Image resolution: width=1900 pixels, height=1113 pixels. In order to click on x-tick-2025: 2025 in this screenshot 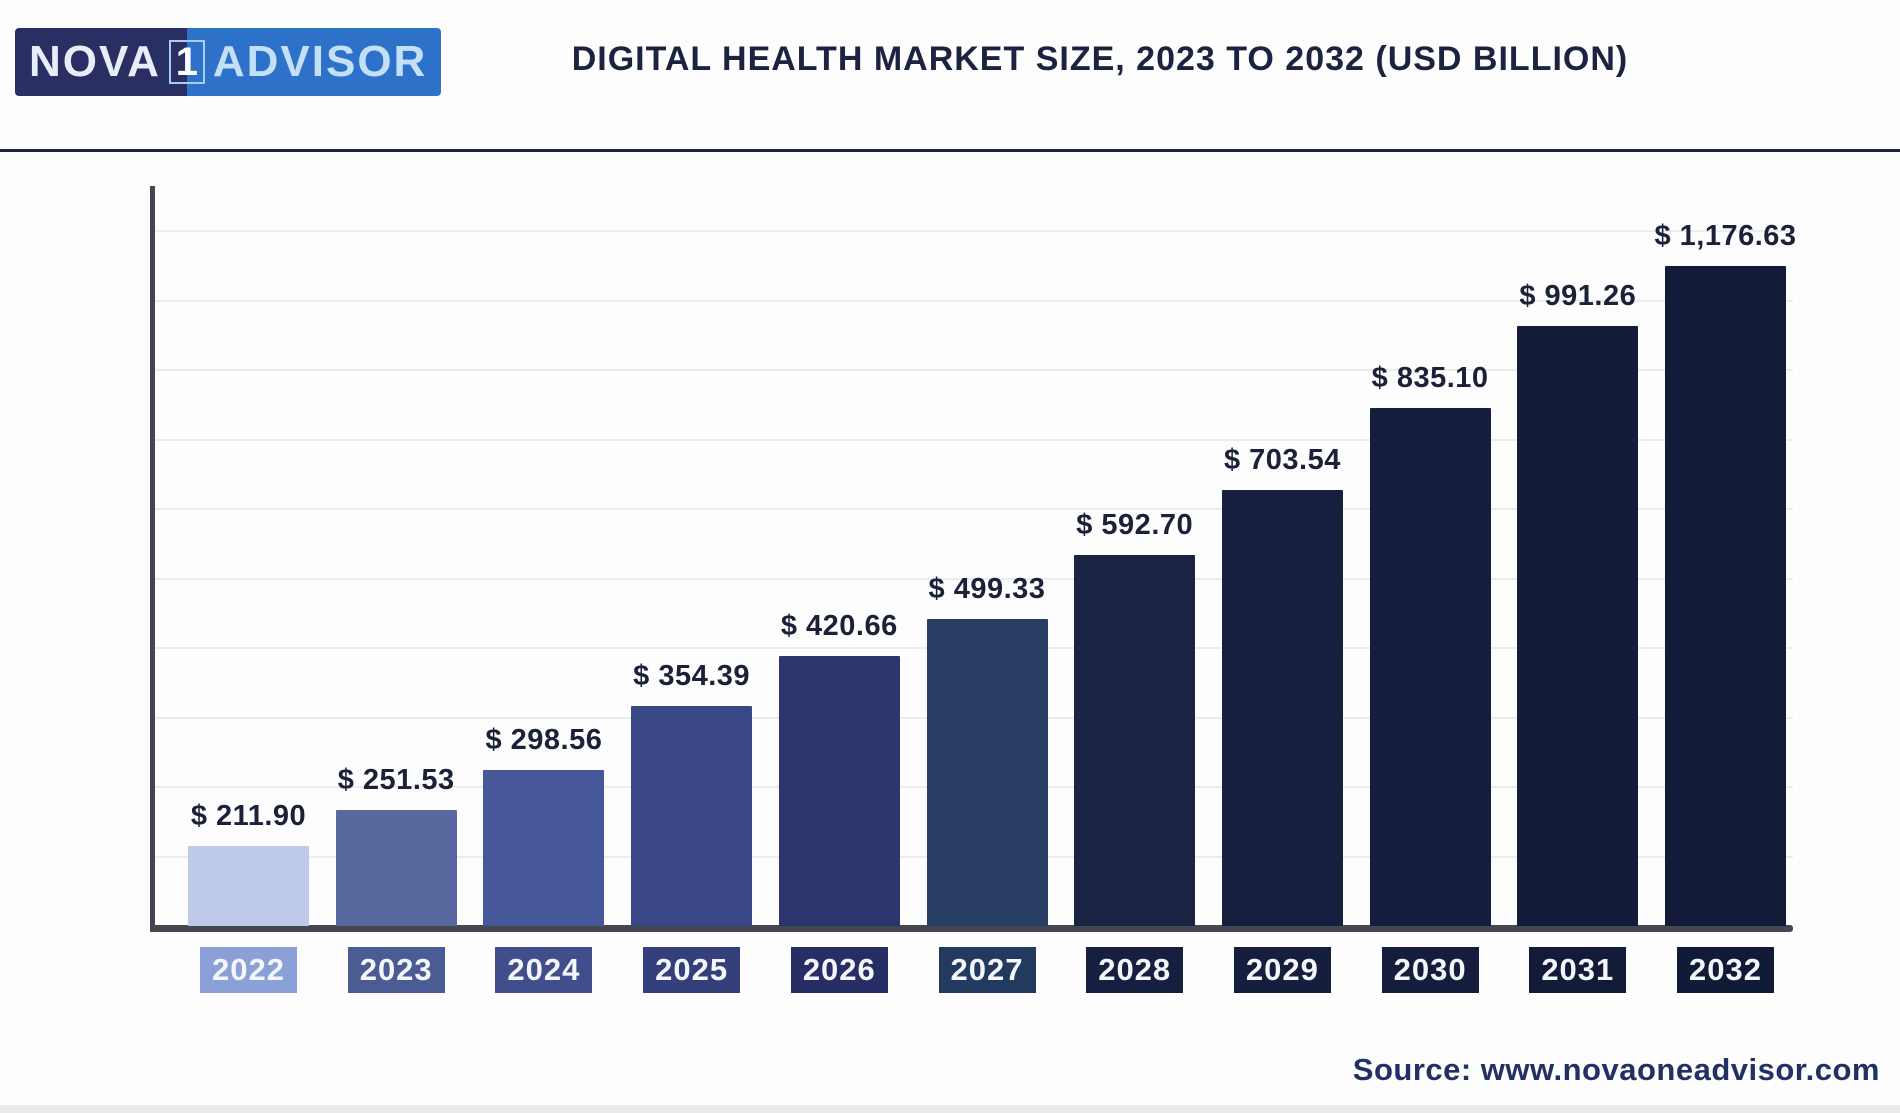, I will do `click(692, 970)`.